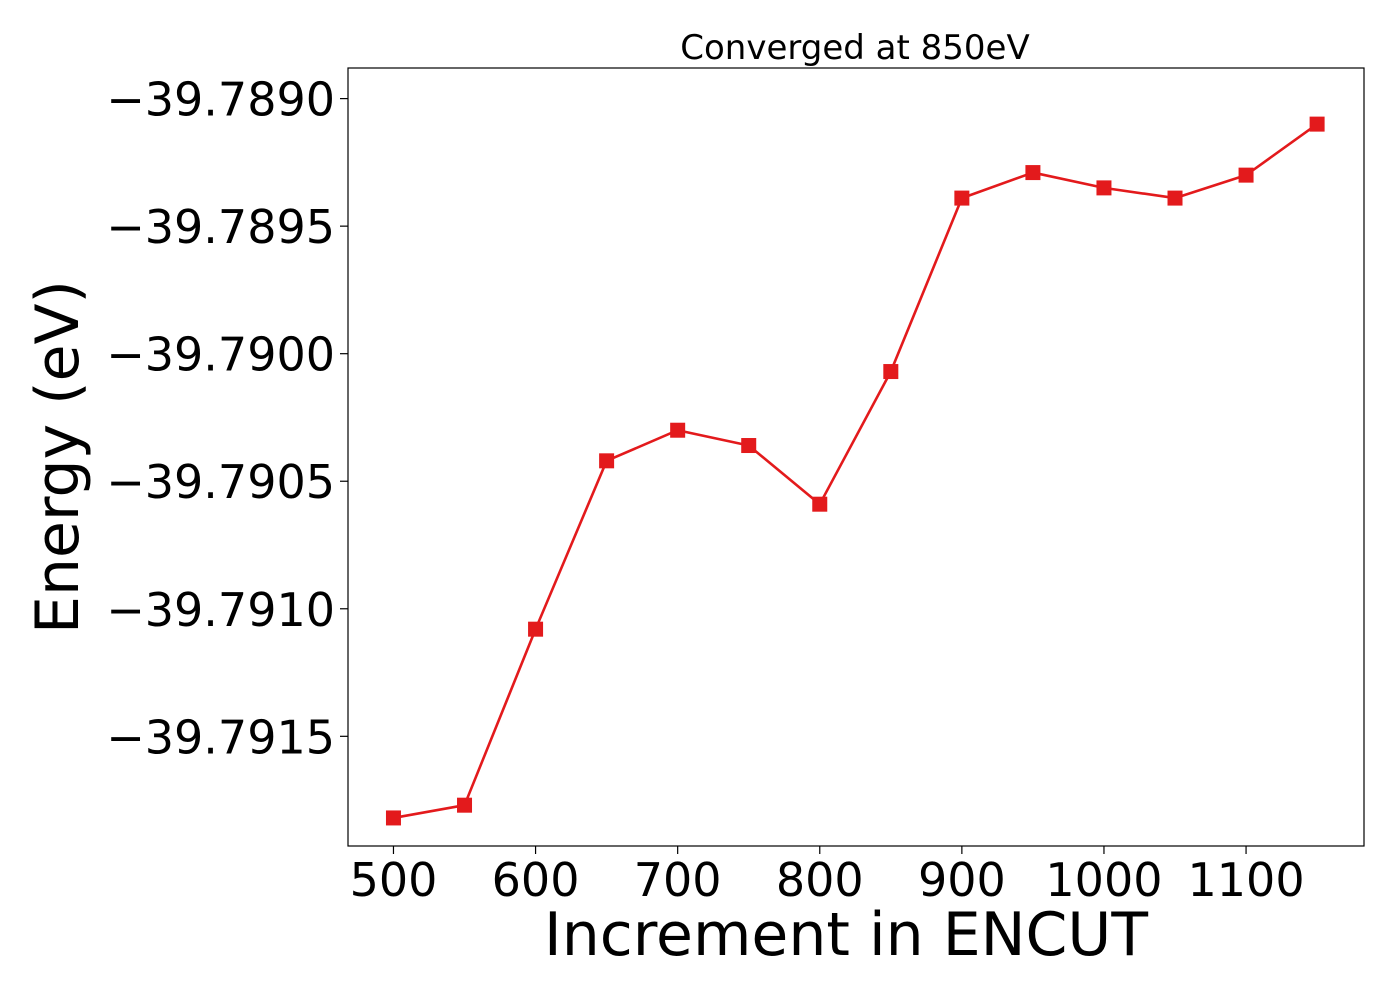  What do you see at coordinates (536, 880) in the screenshot?
I see `x-tick-label: 600` at bounding box center [536, 880].